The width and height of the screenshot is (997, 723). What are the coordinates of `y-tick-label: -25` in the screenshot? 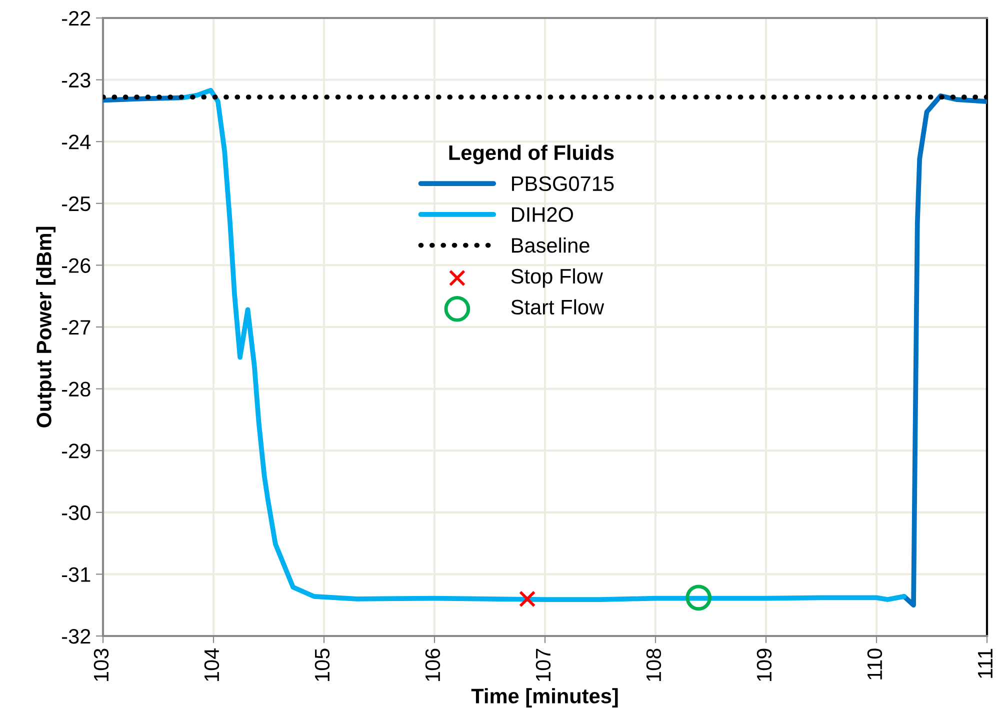 It's located at (76, 204).